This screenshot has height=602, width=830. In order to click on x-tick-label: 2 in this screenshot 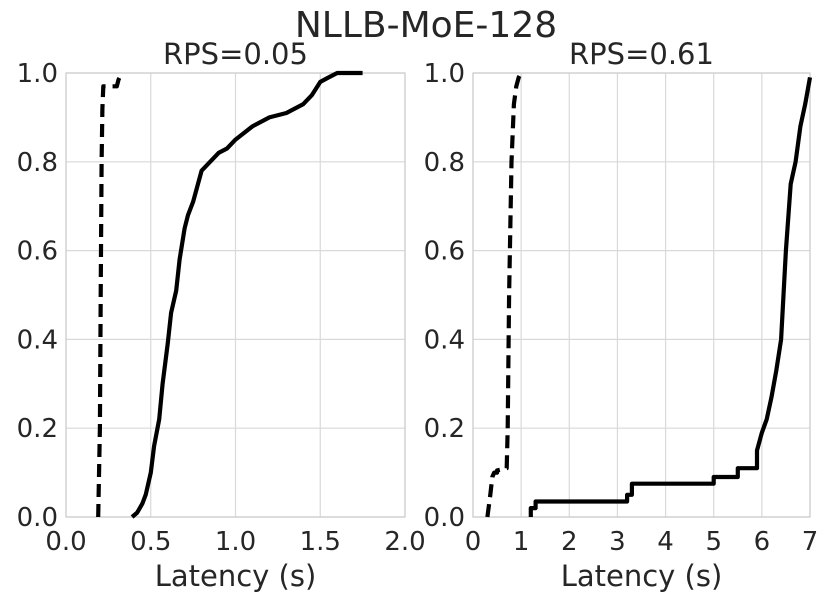, I will do `click(569, 542)`.